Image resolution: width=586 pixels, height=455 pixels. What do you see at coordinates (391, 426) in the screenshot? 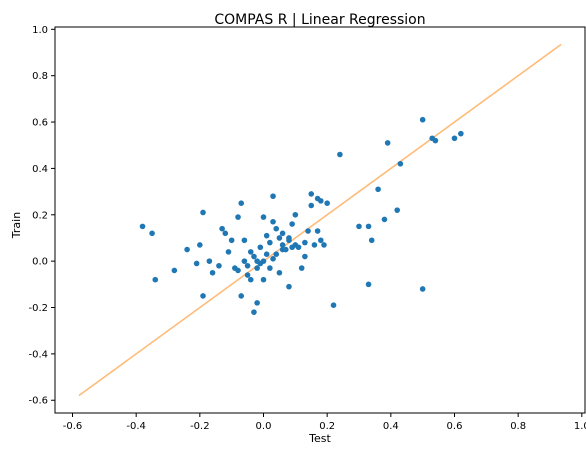
I see `x-tick-label: 0.4` at bounding box center [391, 426].